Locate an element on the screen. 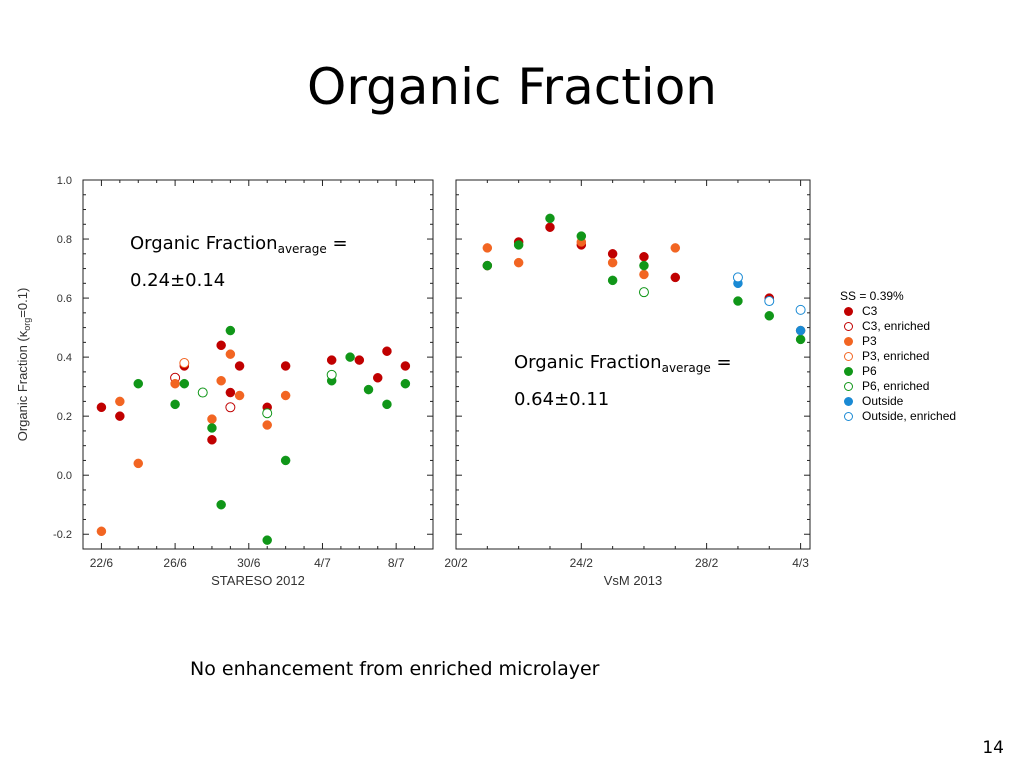 This screenshot has height=768, width=1024. page-number: 14 is located at coordinates (993, 748).